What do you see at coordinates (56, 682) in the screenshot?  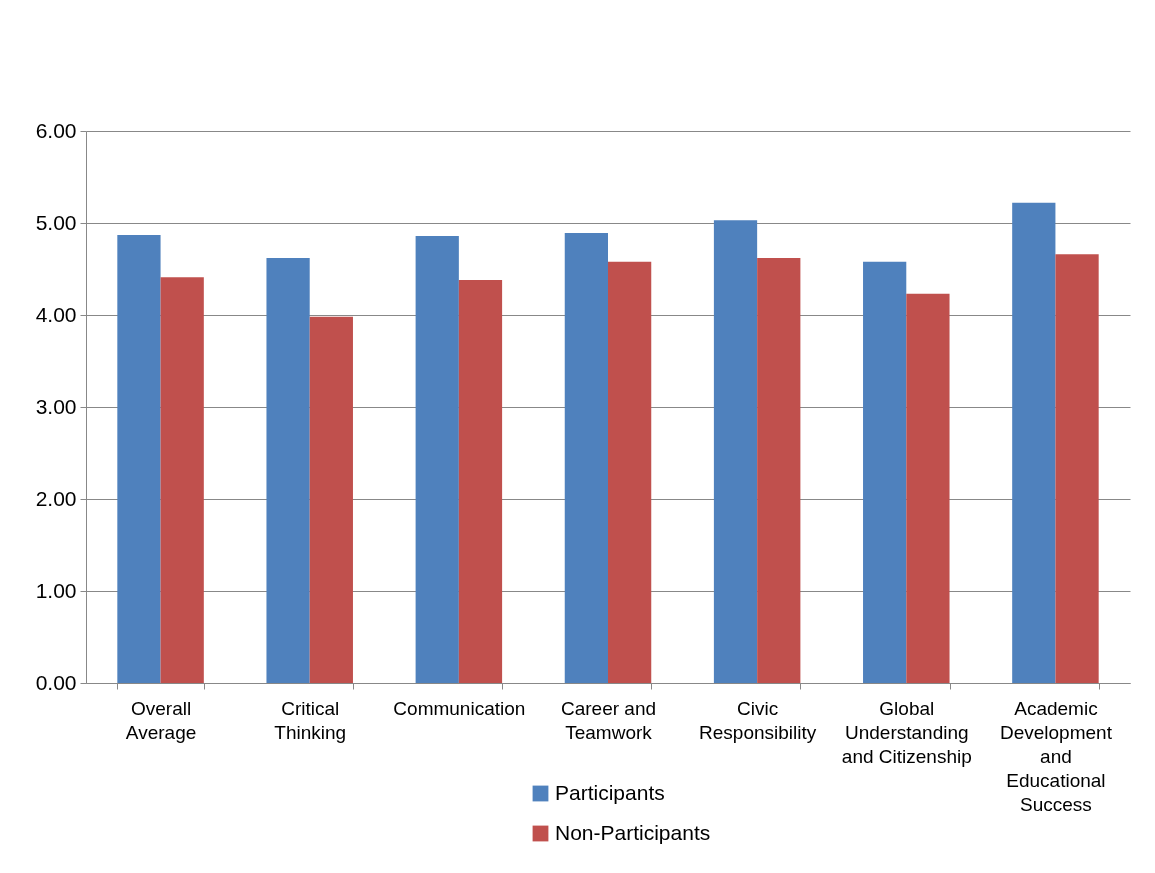 I see `y-tick-label: 0.00` at bounding box center [56, 682].